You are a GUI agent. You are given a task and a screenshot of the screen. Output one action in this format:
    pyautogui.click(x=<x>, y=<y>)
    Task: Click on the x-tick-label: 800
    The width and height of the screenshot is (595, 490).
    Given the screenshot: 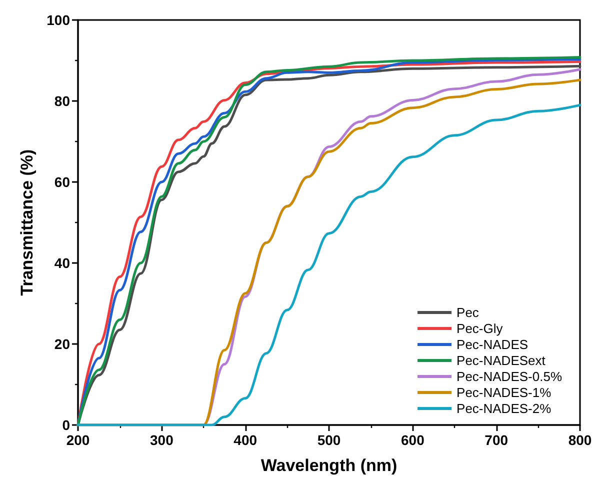 What is the action you would take?
    pyautogui.click(x=580, y=440)
    